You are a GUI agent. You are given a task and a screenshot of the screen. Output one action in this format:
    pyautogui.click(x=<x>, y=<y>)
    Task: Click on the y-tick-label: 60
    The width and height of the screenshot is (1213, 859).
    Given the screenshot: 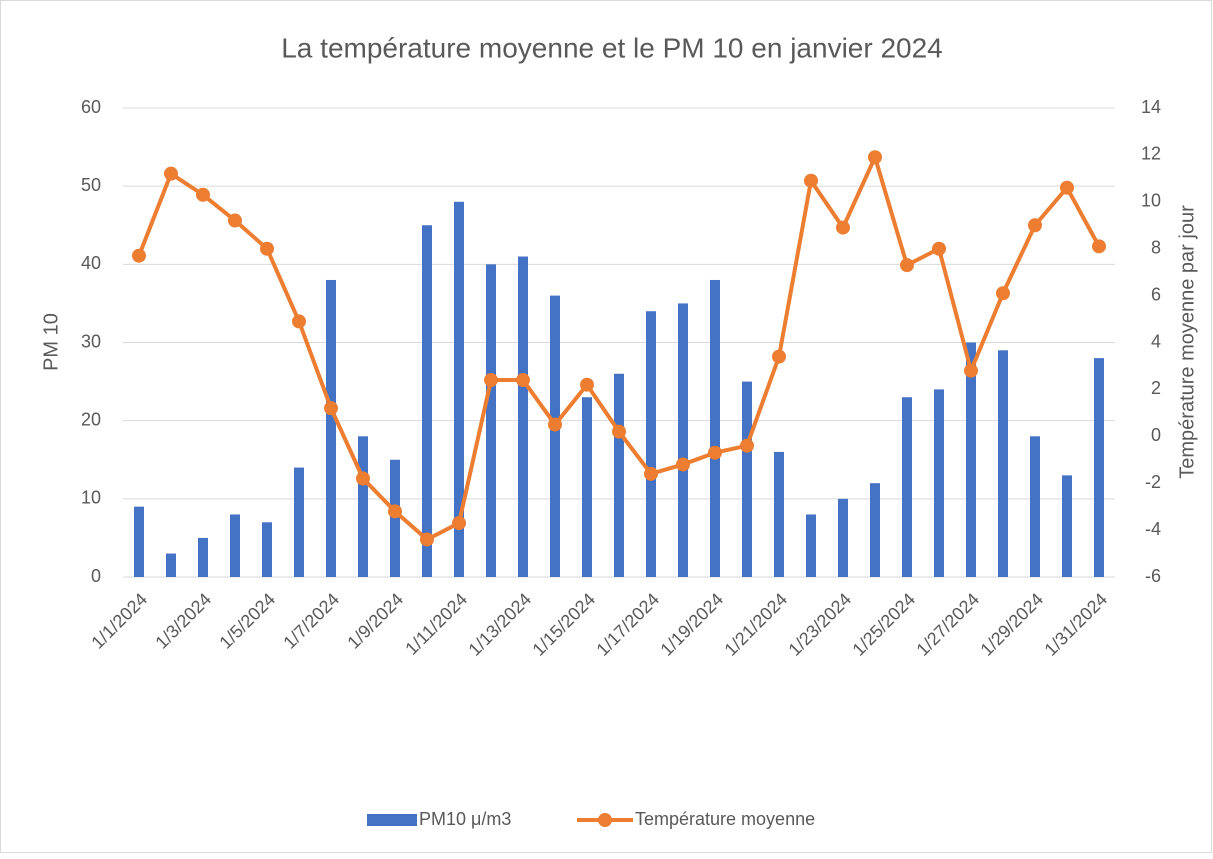 What is the action you would take?
    pyautogui.click(x=91, y=107)
    